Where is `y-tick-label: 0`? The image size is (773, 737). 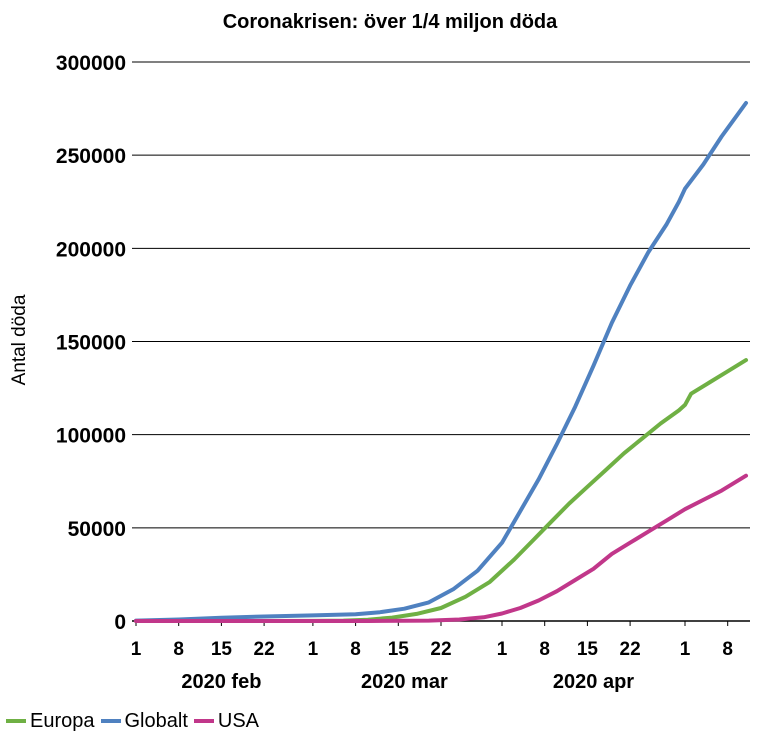 y-tick-label: 0 is located at coordinates (120, 622).